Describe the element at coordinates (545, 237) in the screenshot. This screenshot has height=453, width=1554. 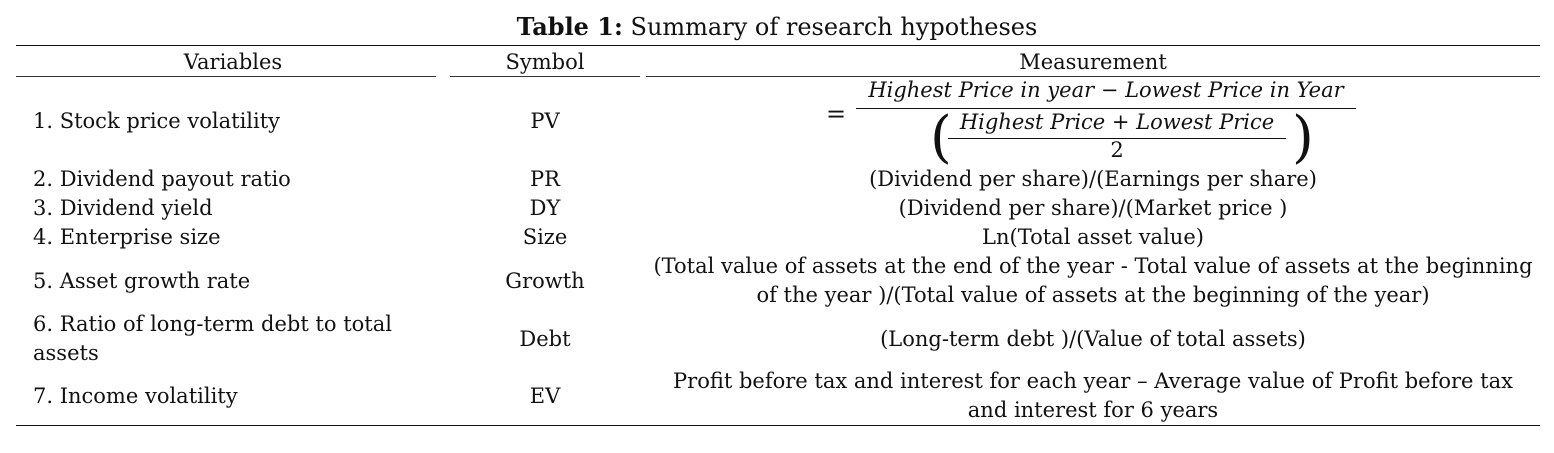
I see `row-4-symbol: Size` at that location.